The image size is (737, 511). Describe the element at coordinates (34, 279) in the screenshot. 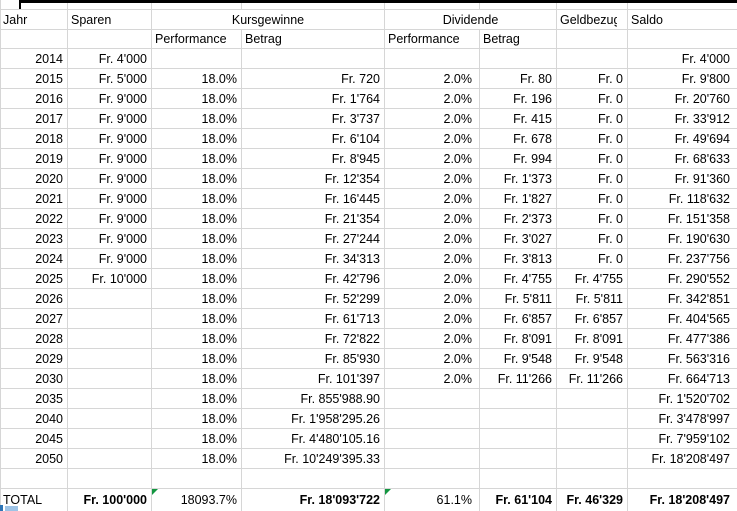

I see `cell-jahr: 2025` at that location.